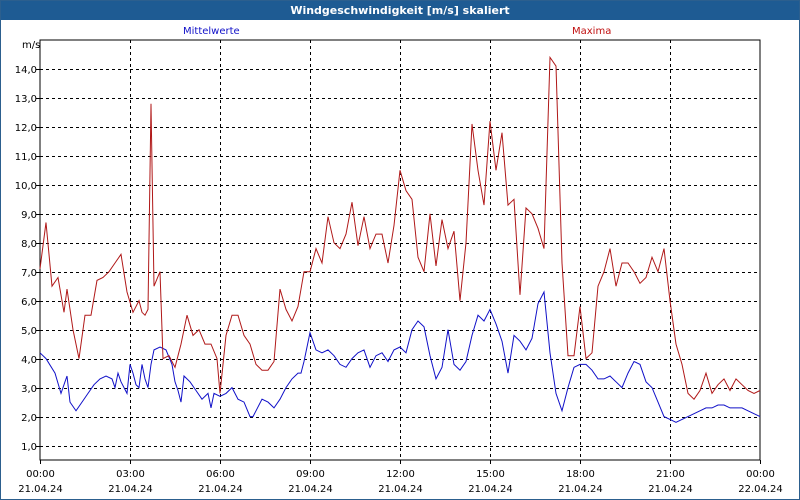 The image size is (800, 500). What do you see at coordinates (220, 474) in the screenshot?
I see `x-tick-time-label: 06:00` at bounding box center [220, 474].